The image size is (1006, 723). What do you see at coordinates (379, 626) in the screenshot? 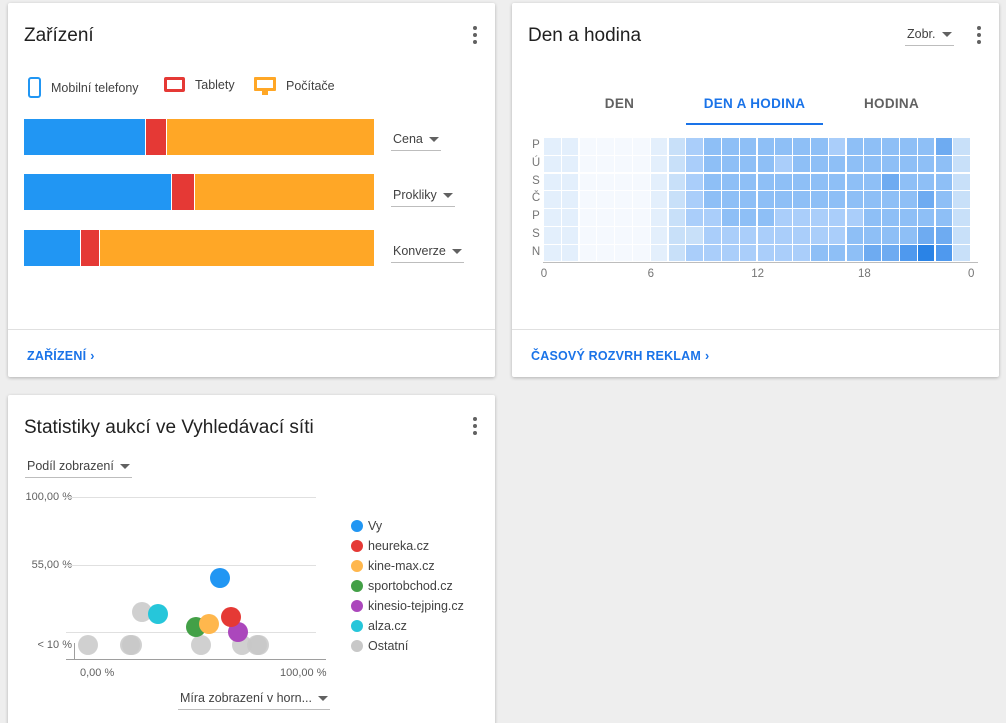
I see `legend-item: alza.cz` at bounding box center [379, 626].